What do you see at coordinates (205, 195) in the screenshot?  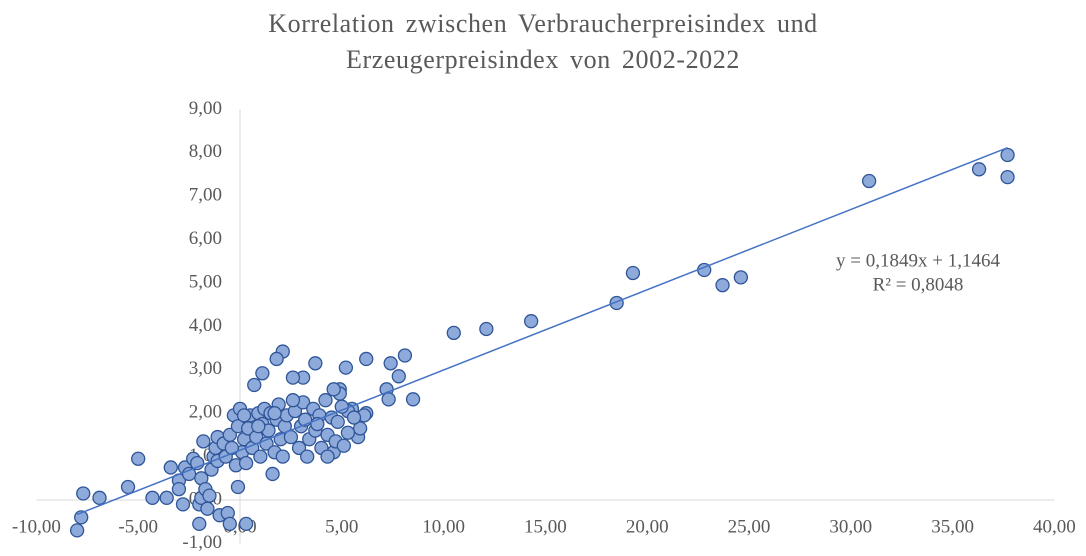 I see `y-tick-label: 7,00` at bounding box center [205, 195].